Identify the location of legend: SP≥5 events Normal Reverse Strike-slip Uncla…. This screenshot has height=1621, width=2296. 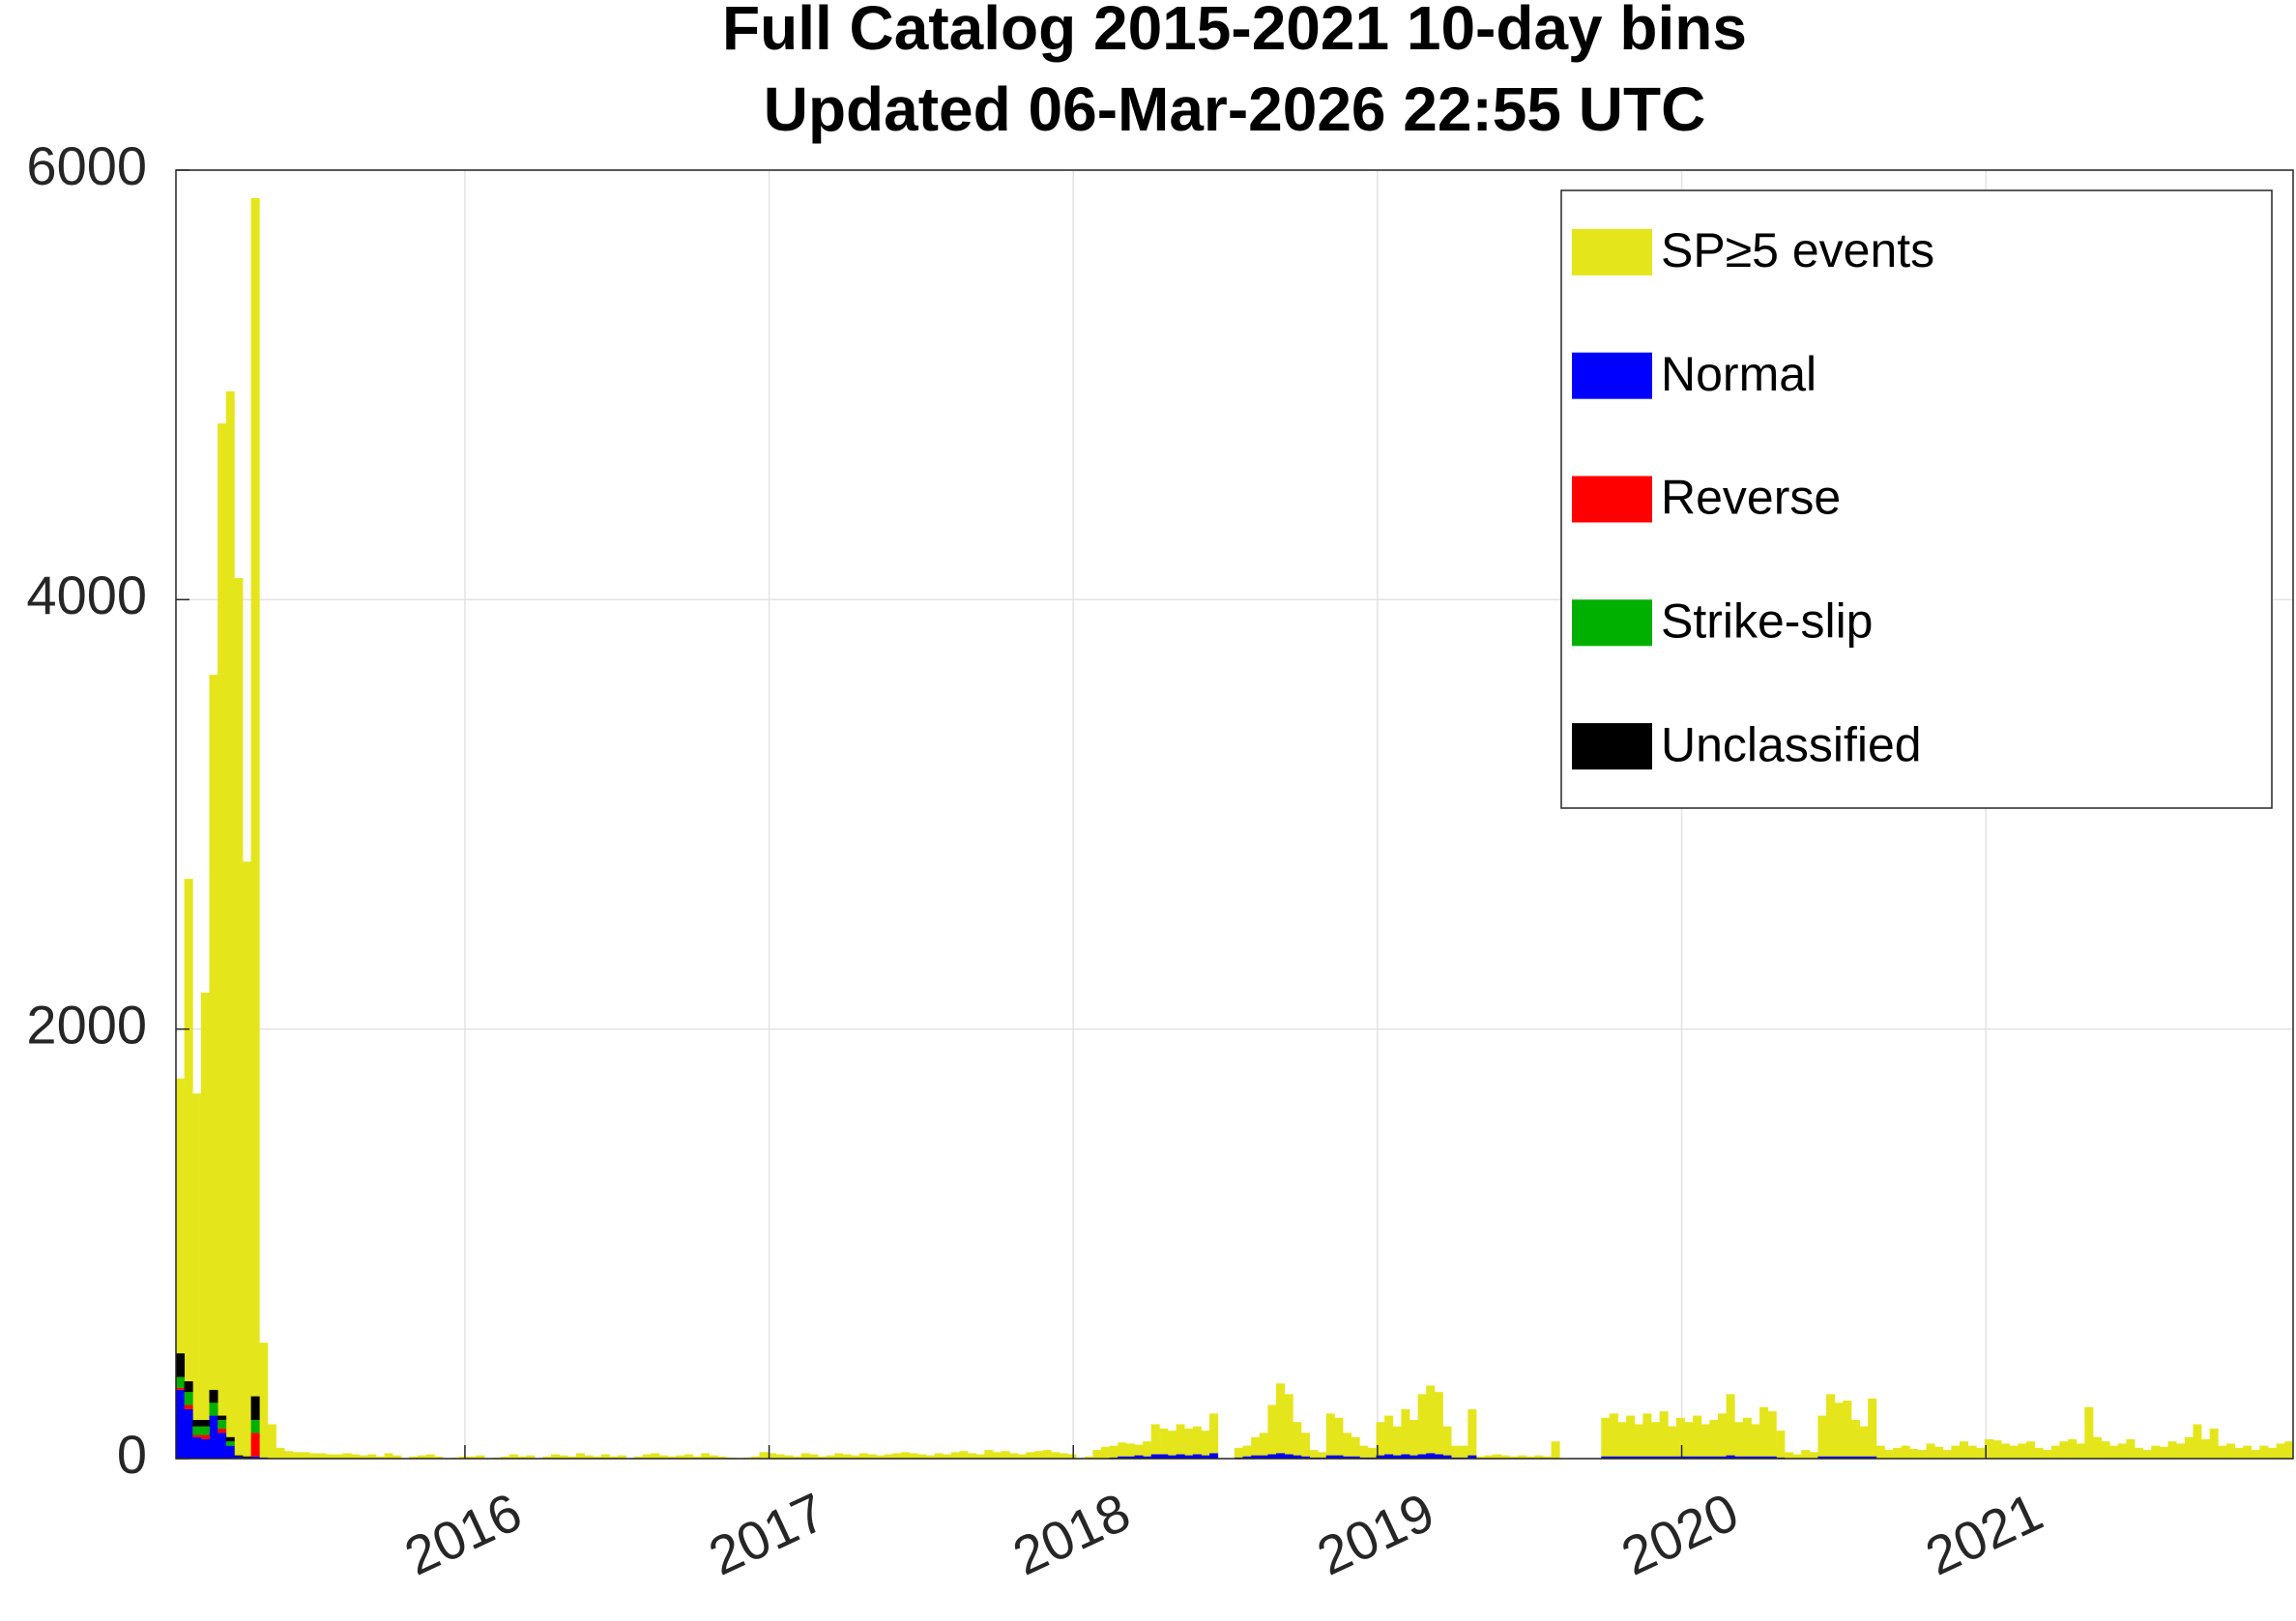
(1916, 499).